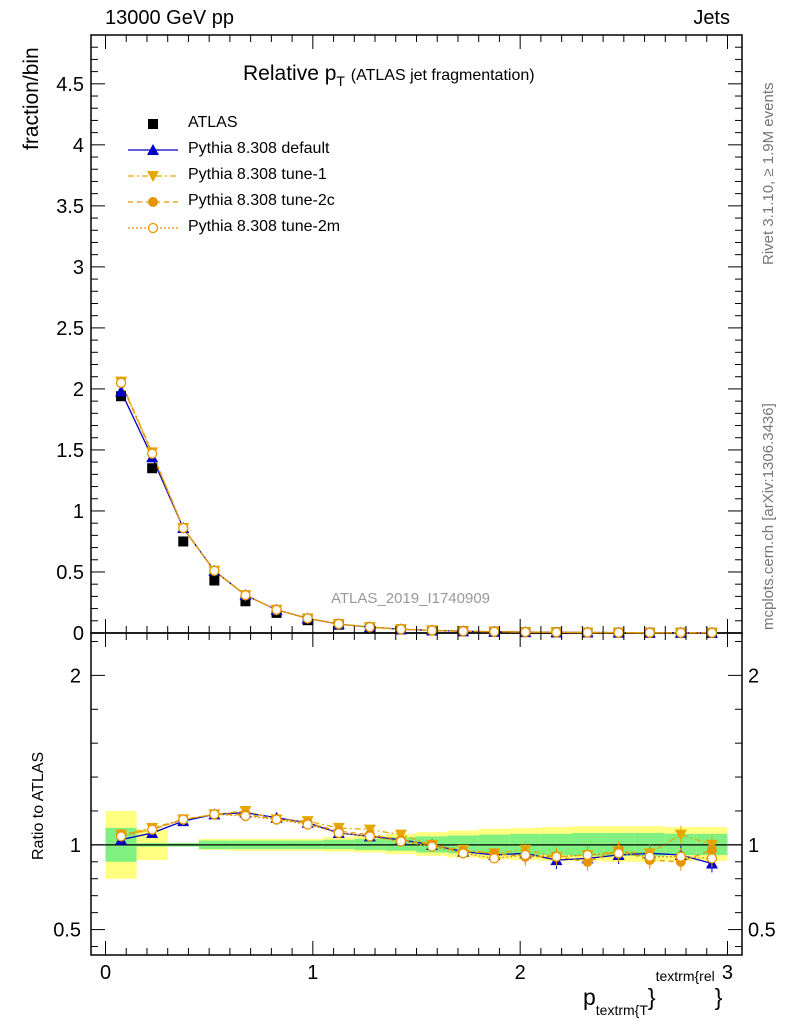  Describe the element at coordinates (753, 676) in the screenshot. I see `ratio-y-tick-label-right: 2` at that location.